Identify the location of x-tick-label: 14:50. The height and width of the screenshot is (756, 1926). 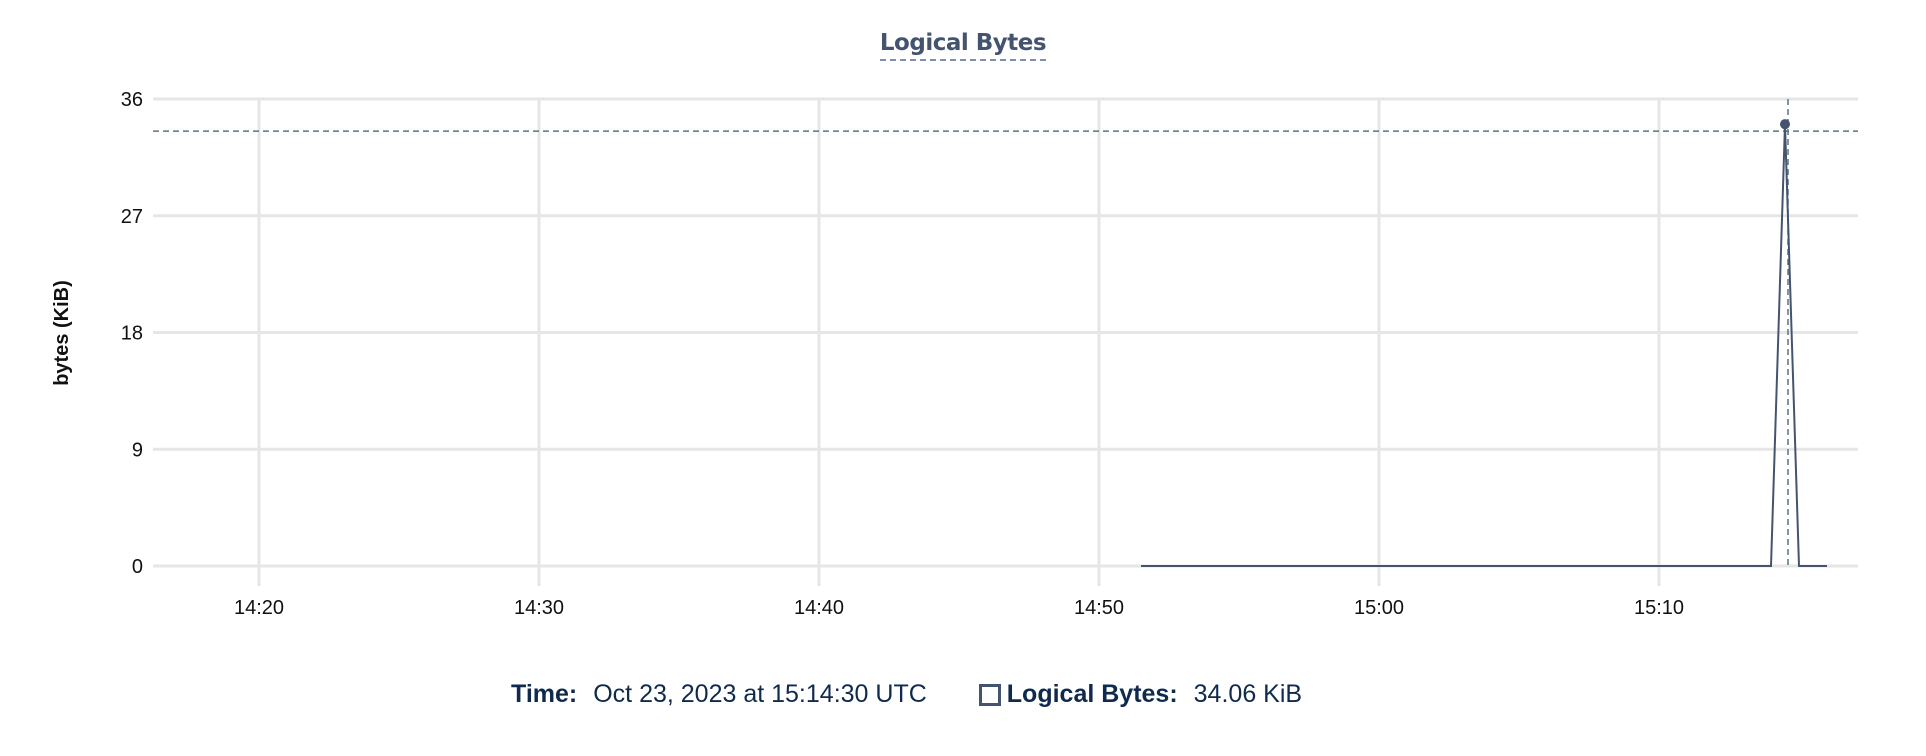
(1099, 608).